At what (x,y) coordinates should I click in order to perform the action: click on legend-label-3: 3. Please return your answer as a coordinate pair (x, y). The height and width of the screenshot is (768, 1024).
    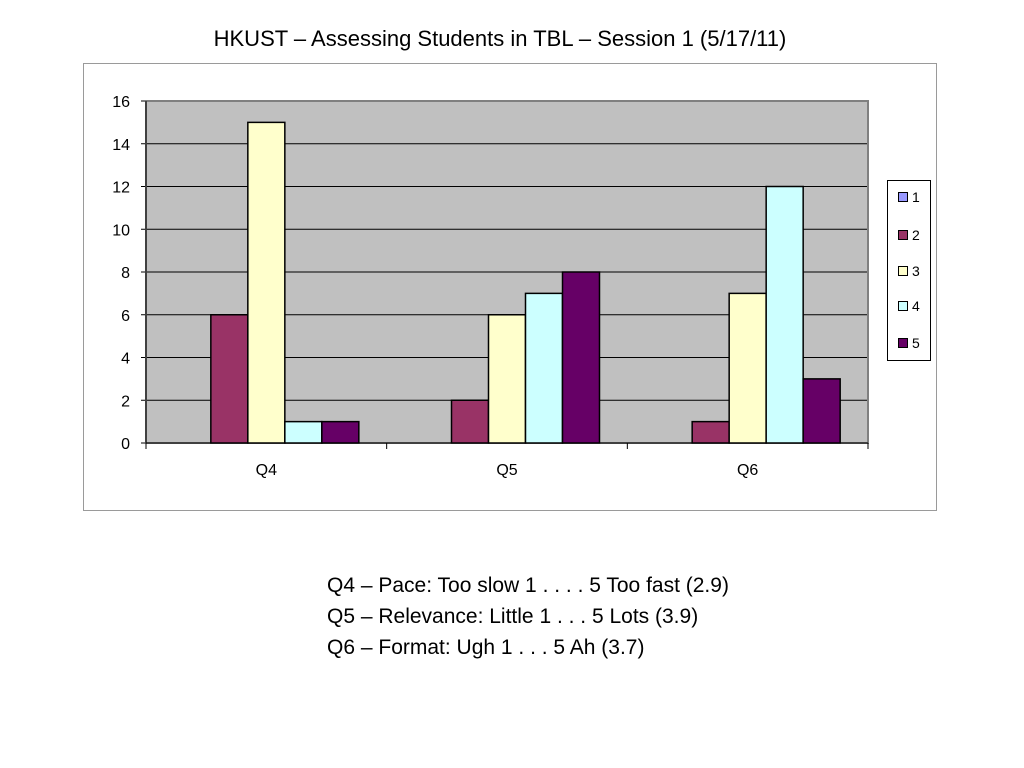
    Looking at the image, I should click on (916, 271).